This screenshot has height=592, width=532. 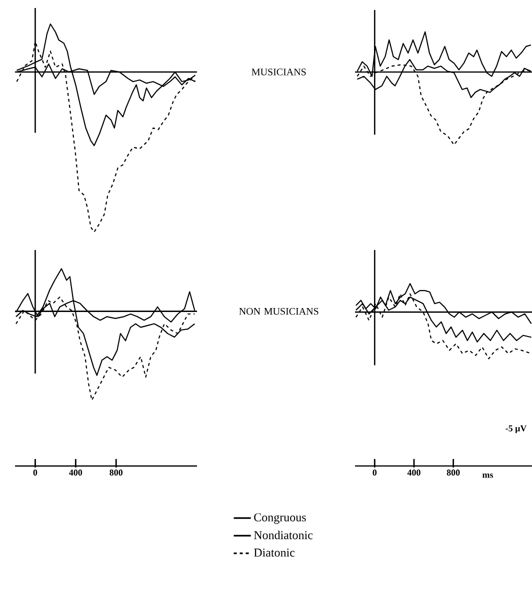 I want to click on x-axis-title: ms, so click(x=488, y=476).